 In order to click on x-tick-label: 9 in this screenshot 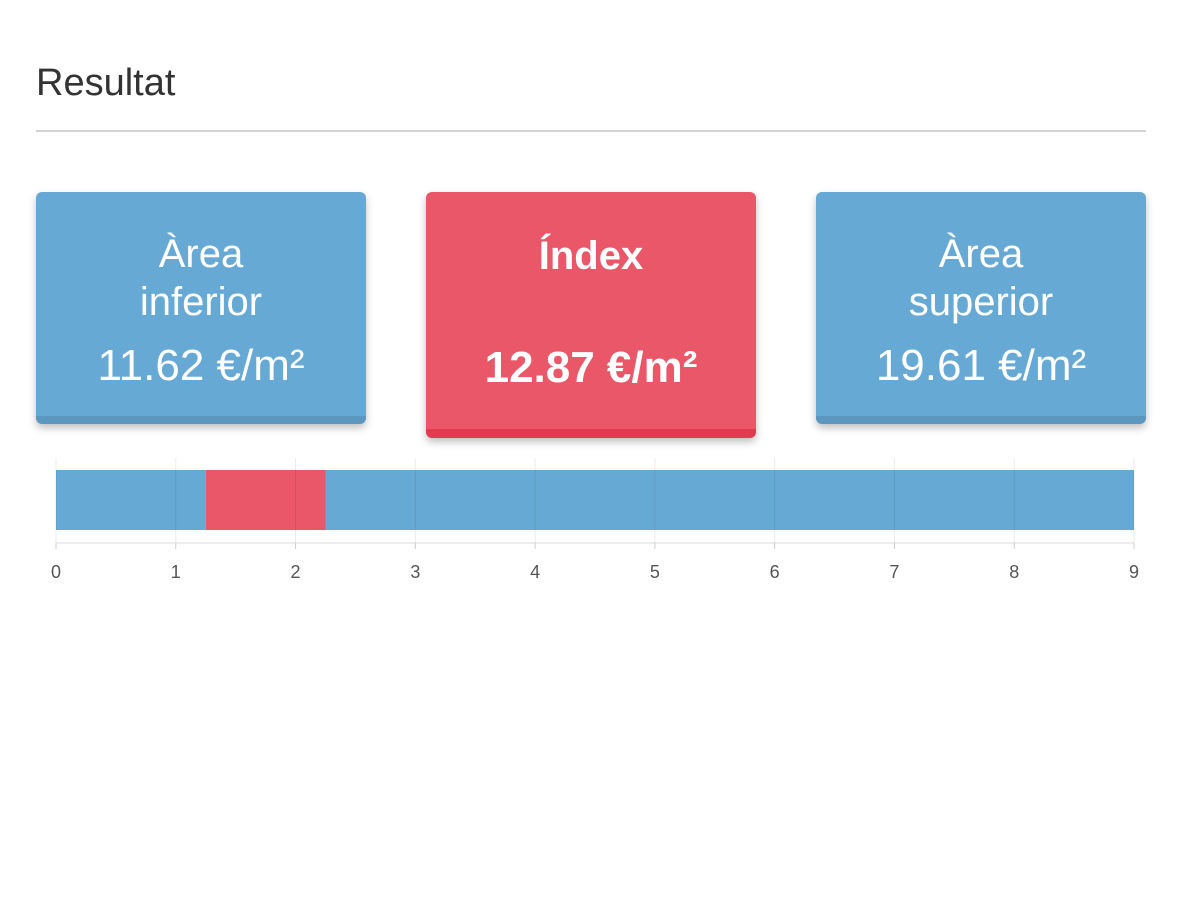, I will do `click(1134, 572)`.